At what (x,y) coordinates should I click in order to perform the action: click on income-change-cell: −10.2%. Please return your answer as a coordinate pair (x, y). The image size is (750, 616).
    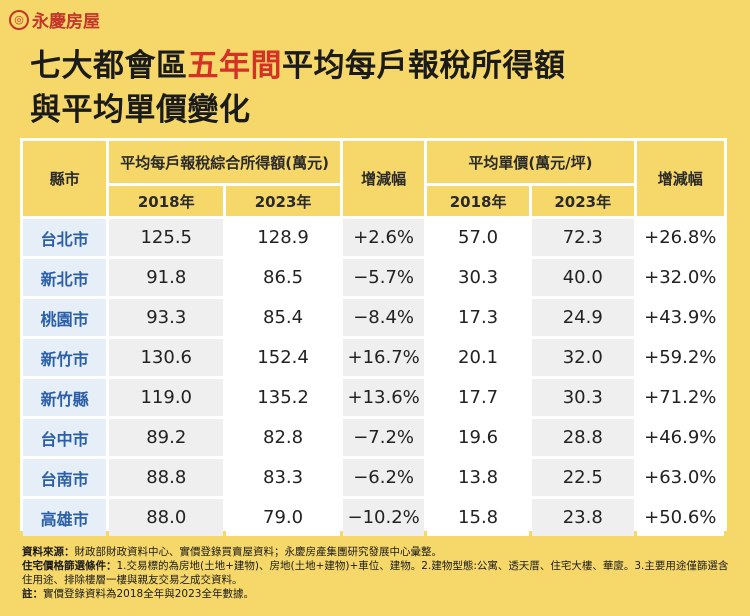
    Looking at the image, I should click on (383, 517).